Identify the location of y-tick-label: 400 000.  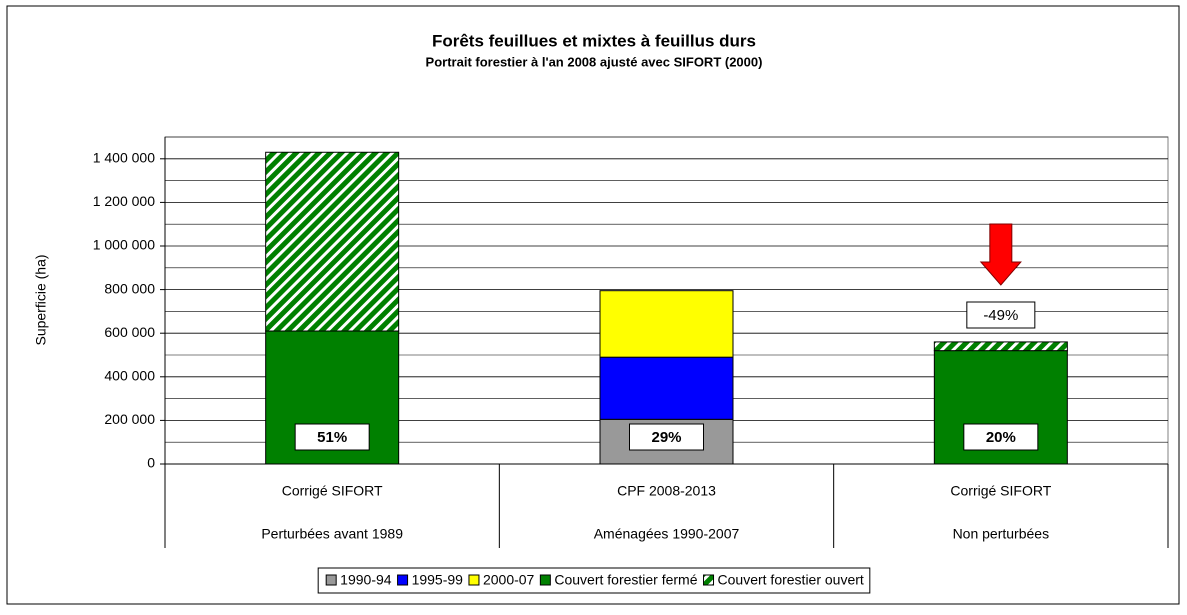
(129, 376).